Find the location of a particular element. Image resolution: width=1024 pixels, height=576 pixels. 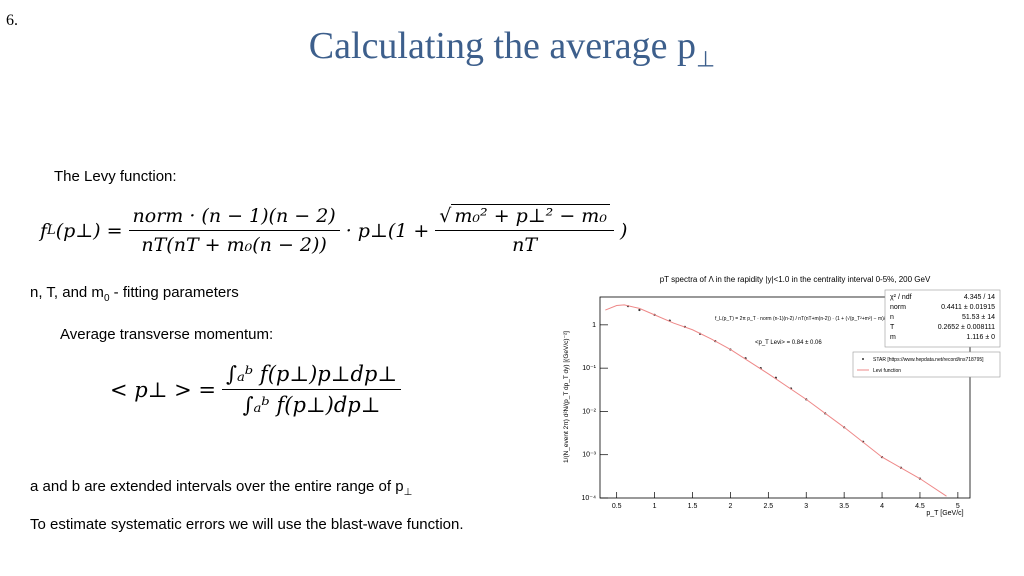

formula-part: ) is located at coordinates (623, 230).